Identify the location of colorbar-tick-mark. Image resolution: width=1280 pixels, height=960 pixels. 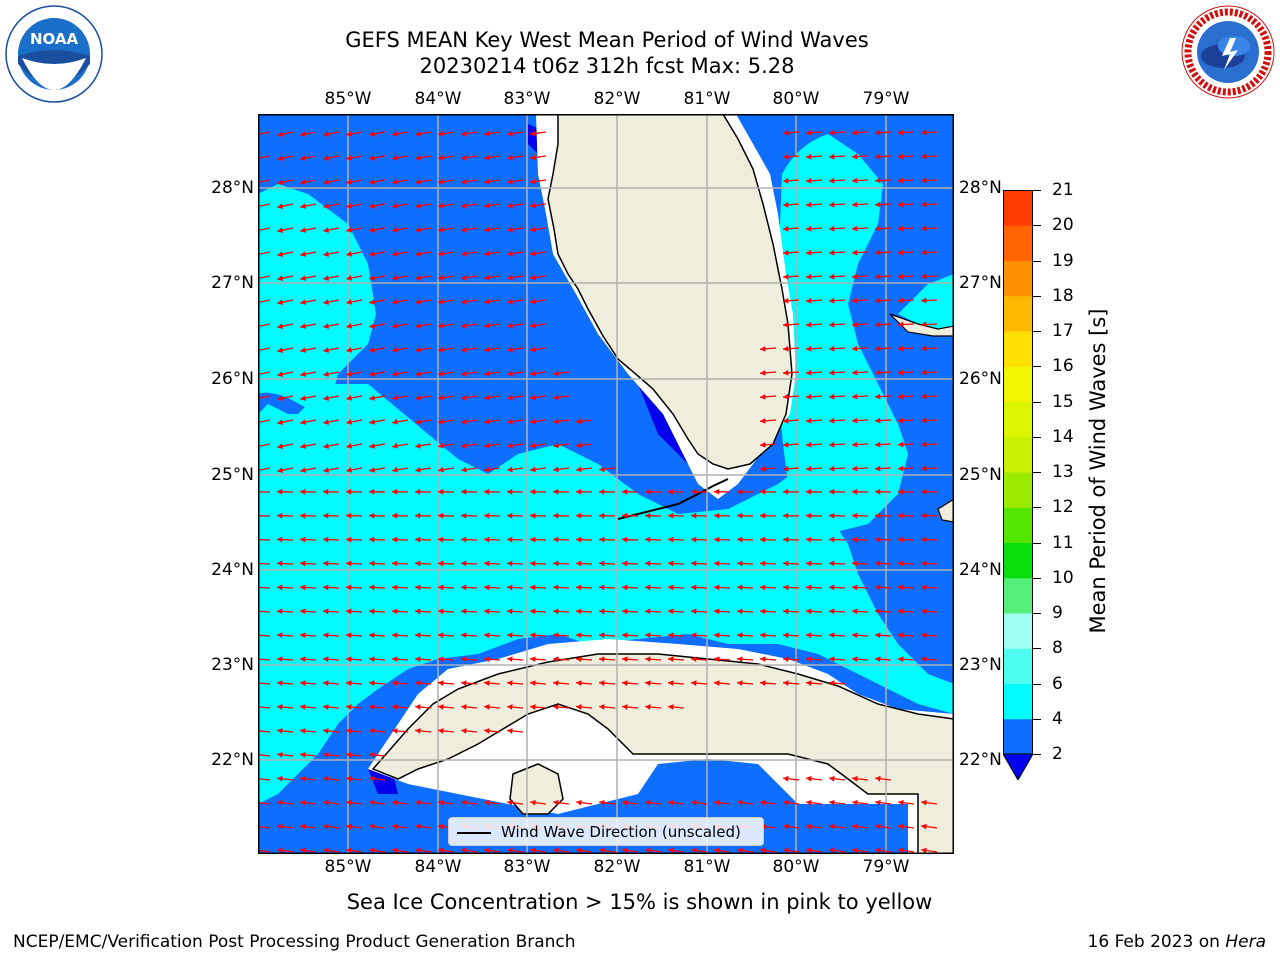
(1037, 613).